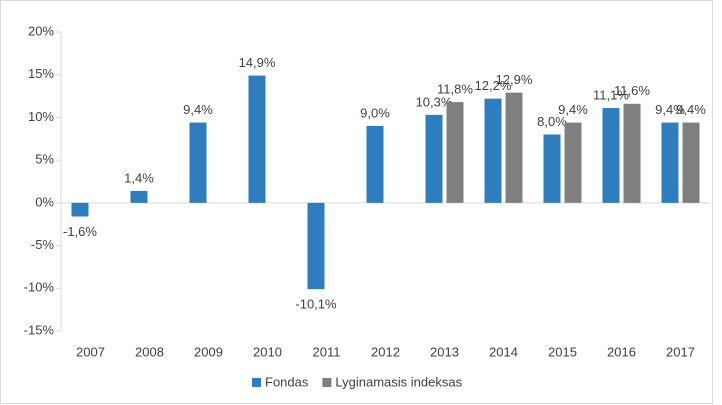 The width and height of the screenshot is (722, 405). Describe the element at coordinates (149, 351) in the screenshot. I see `x-tick-label: 2008` at that location.